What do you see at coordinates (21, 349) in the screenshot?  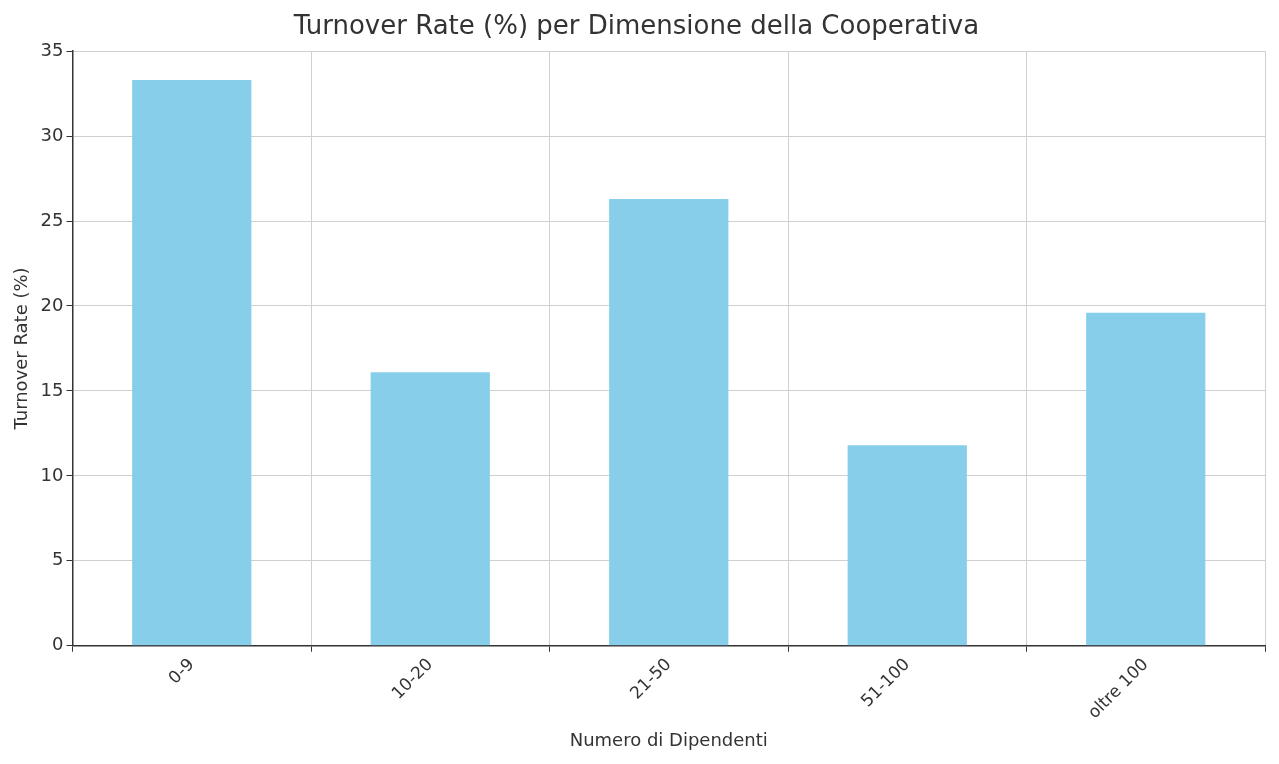 I see `y-axis-title: Turnover Rate (%)` at bounding box center [21, 349].